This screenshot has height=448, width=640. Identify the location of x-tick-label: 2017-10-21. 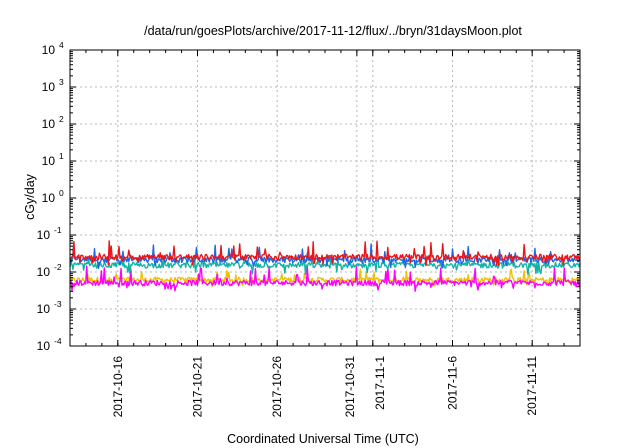
(198, 387).